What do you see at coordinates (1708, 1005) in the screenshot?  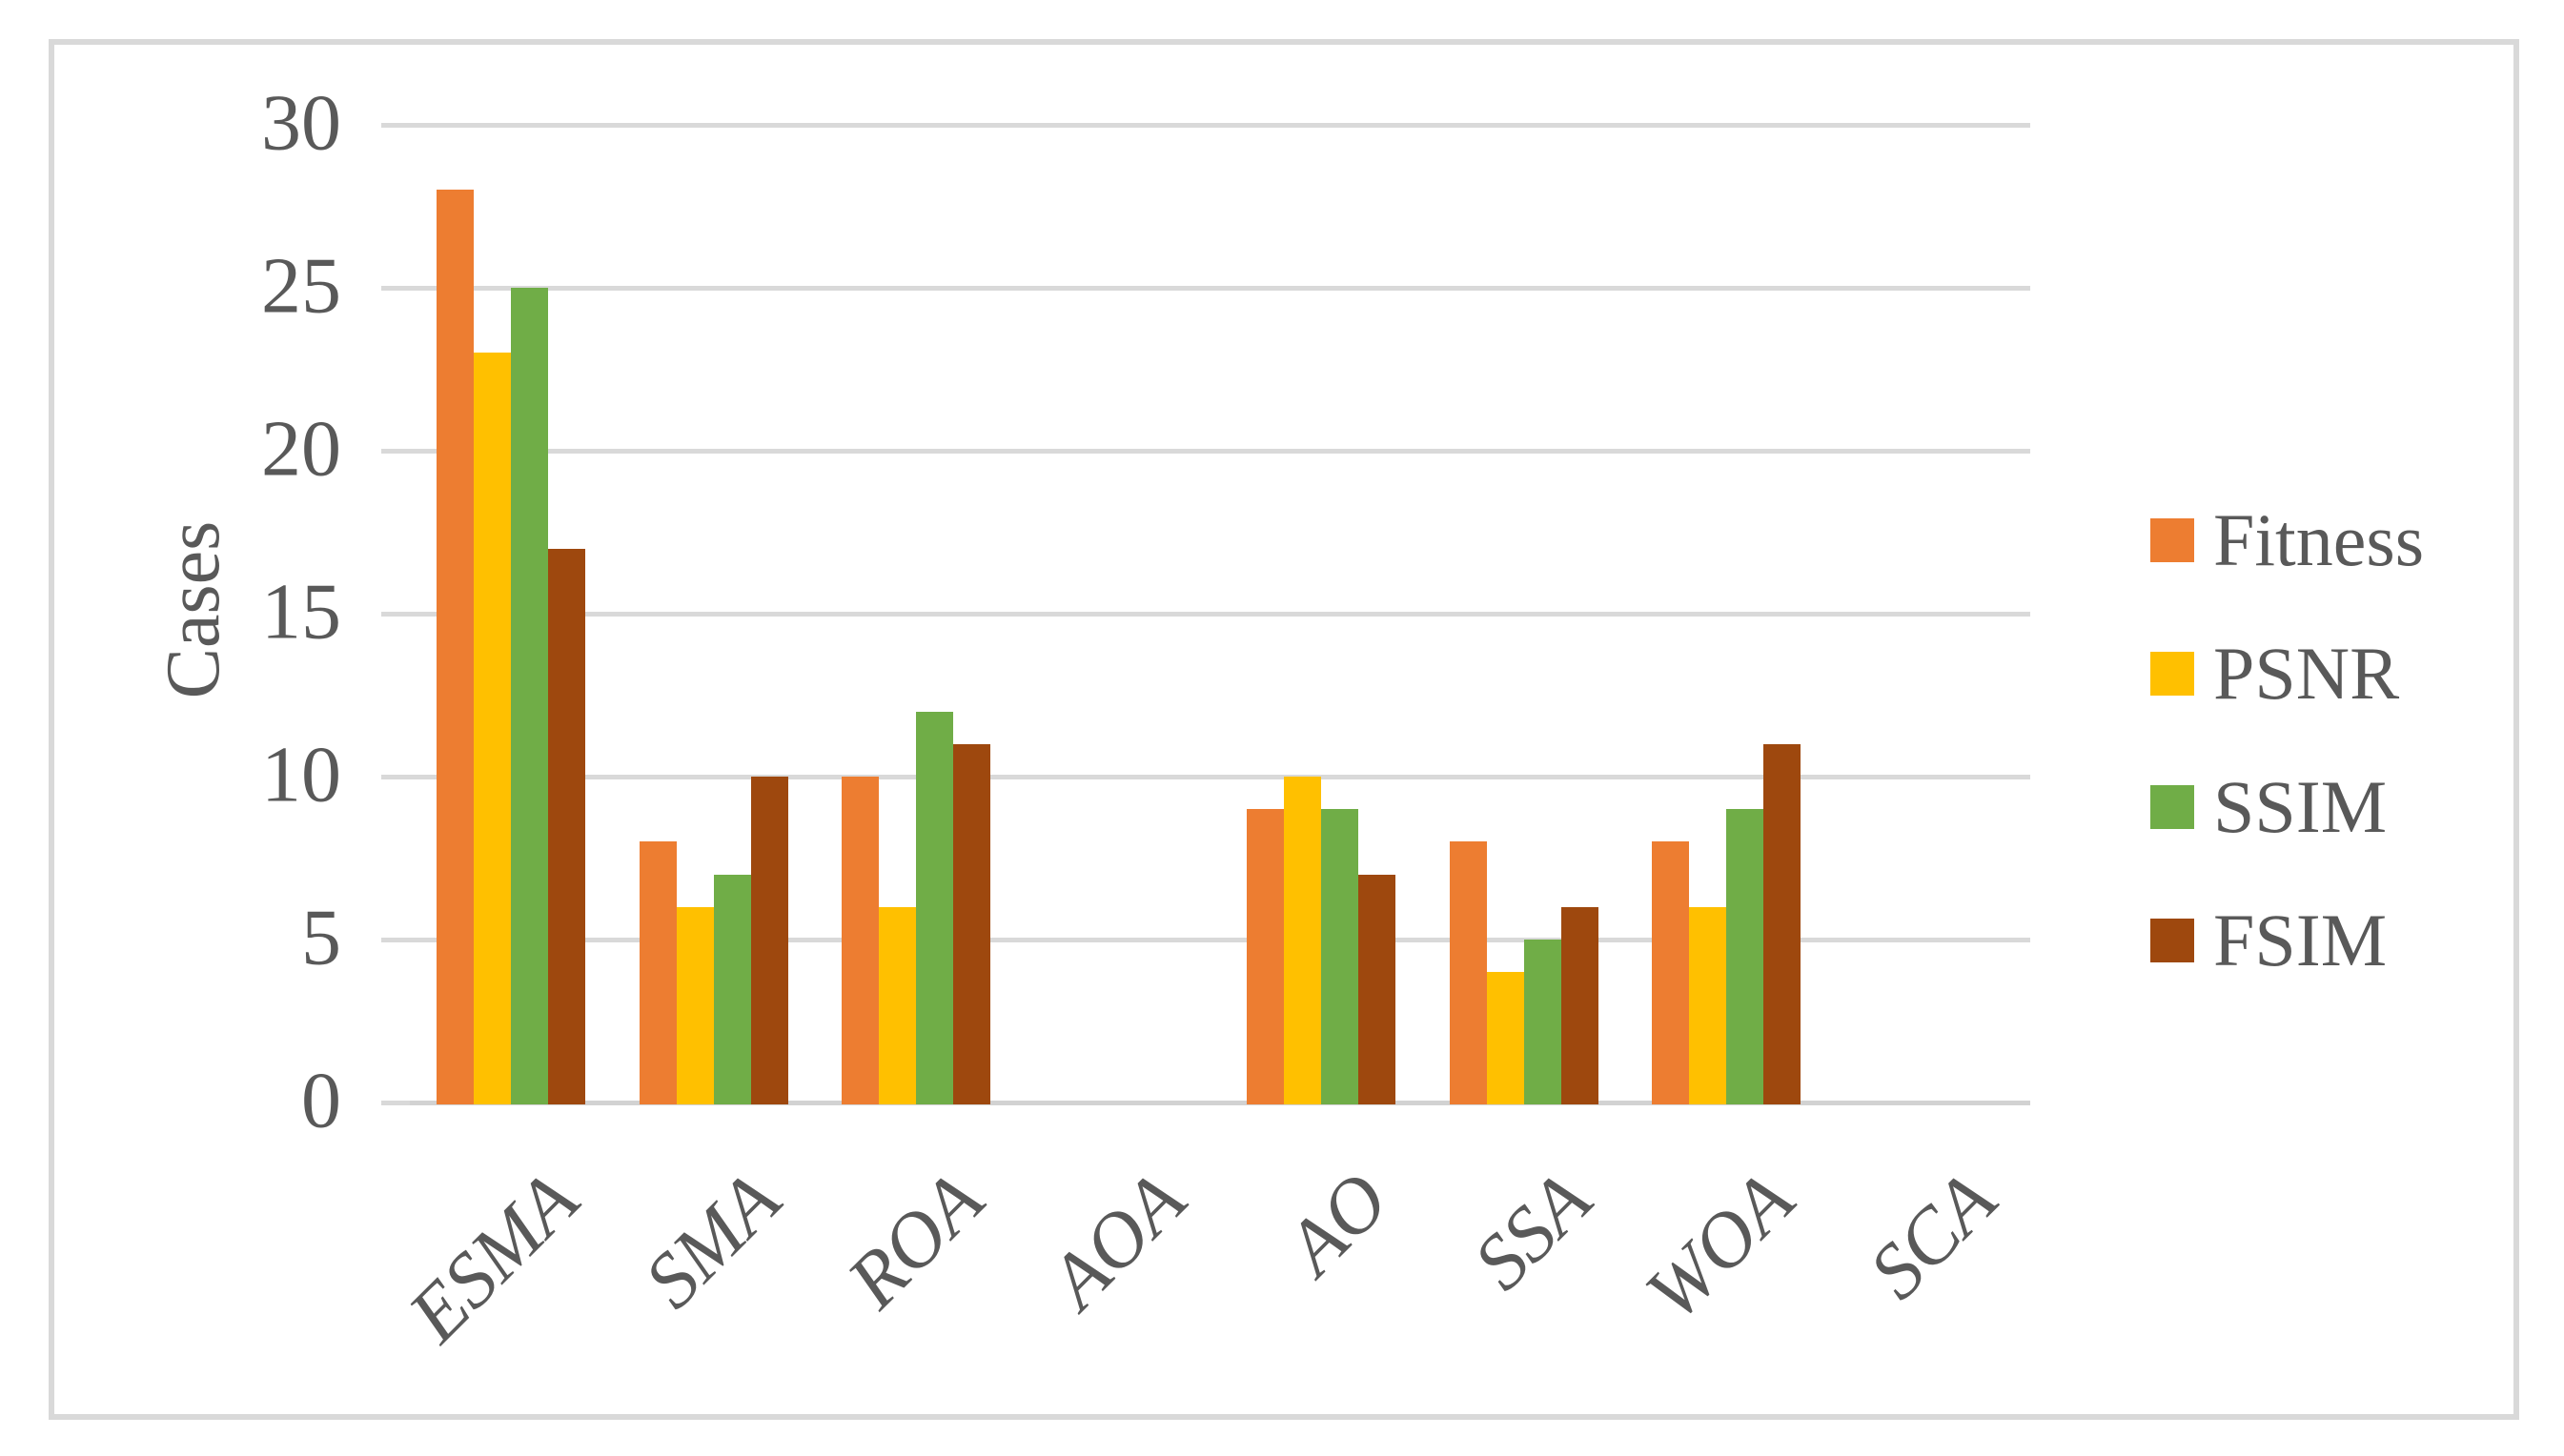 I see `bar-psnr-woa` at bounding box center [1708, 1005].